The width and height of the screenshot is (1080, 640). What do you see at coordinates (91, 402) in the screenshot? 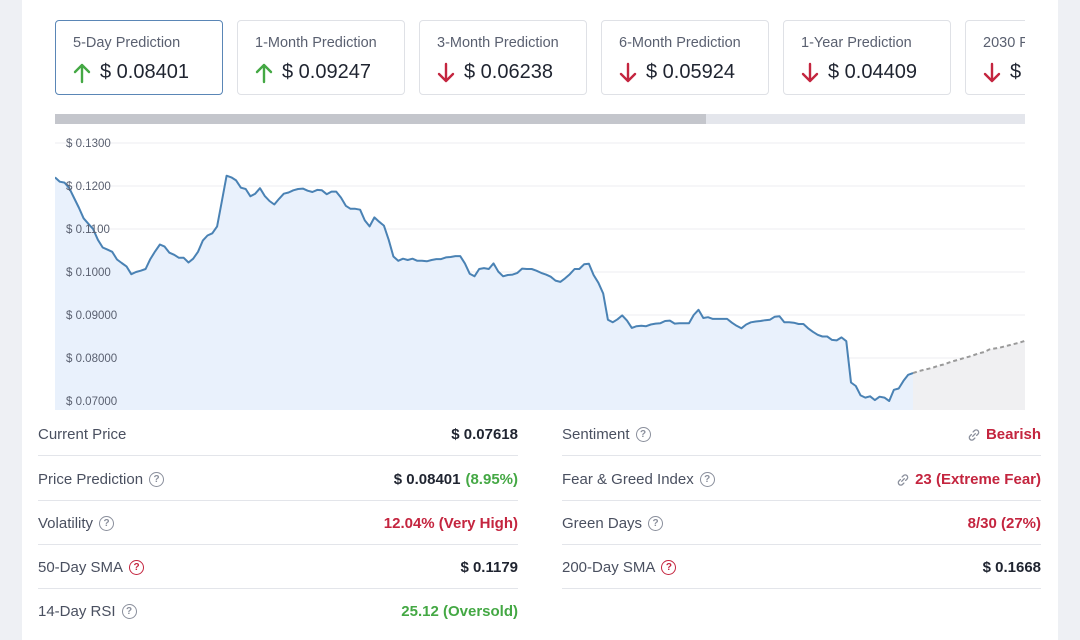
I see `y-tick-label: $ 0.07000` at bounding box center [91, 402].